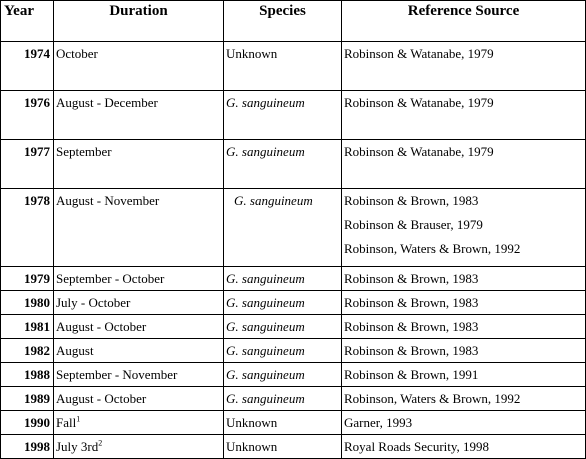  I want to click on duration-cell: Fall1, so click(138, 422).